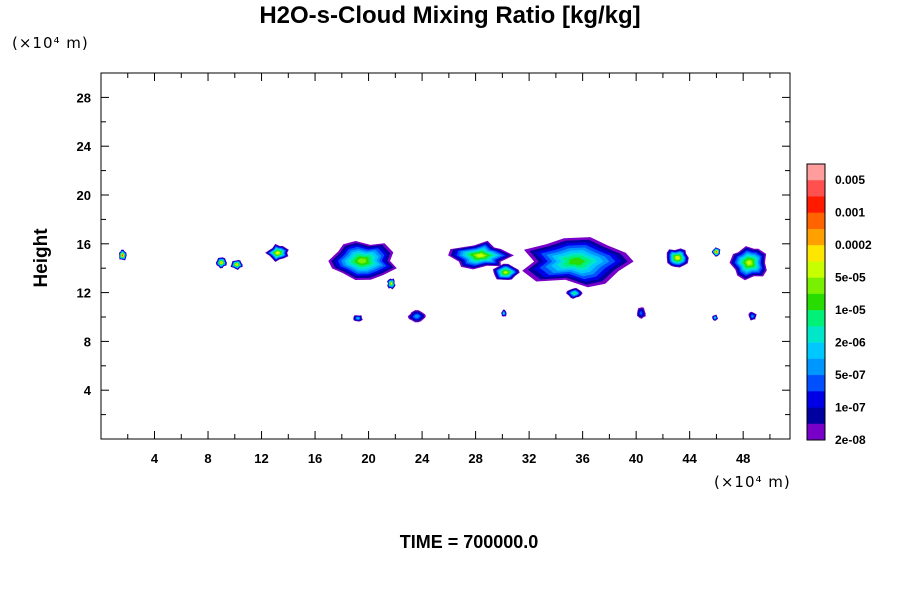  What do you see at coordinates (850, 408) in the screenshot?
I see `colorbar-label: 1e-07` at bounding box center [850, 408].